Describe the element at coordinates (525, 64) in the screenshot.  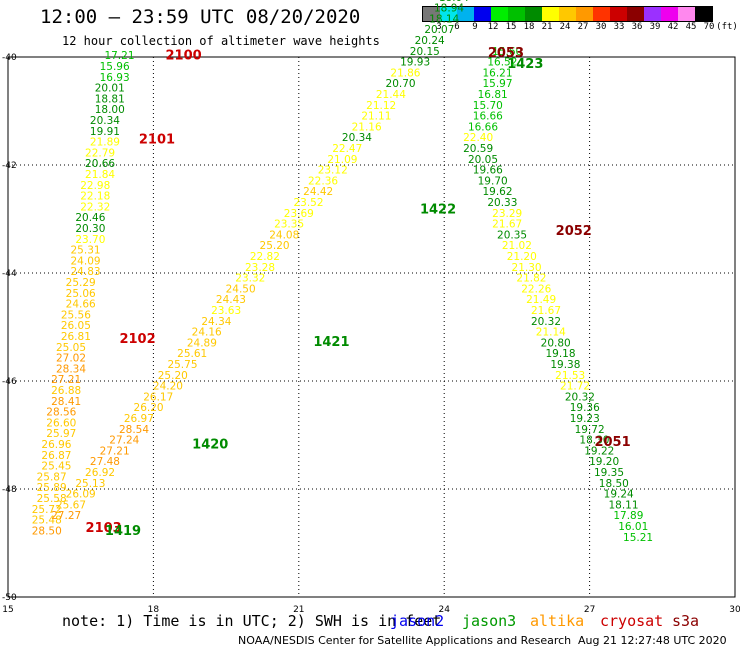
I see `pass-time-label: 1423` at that location.